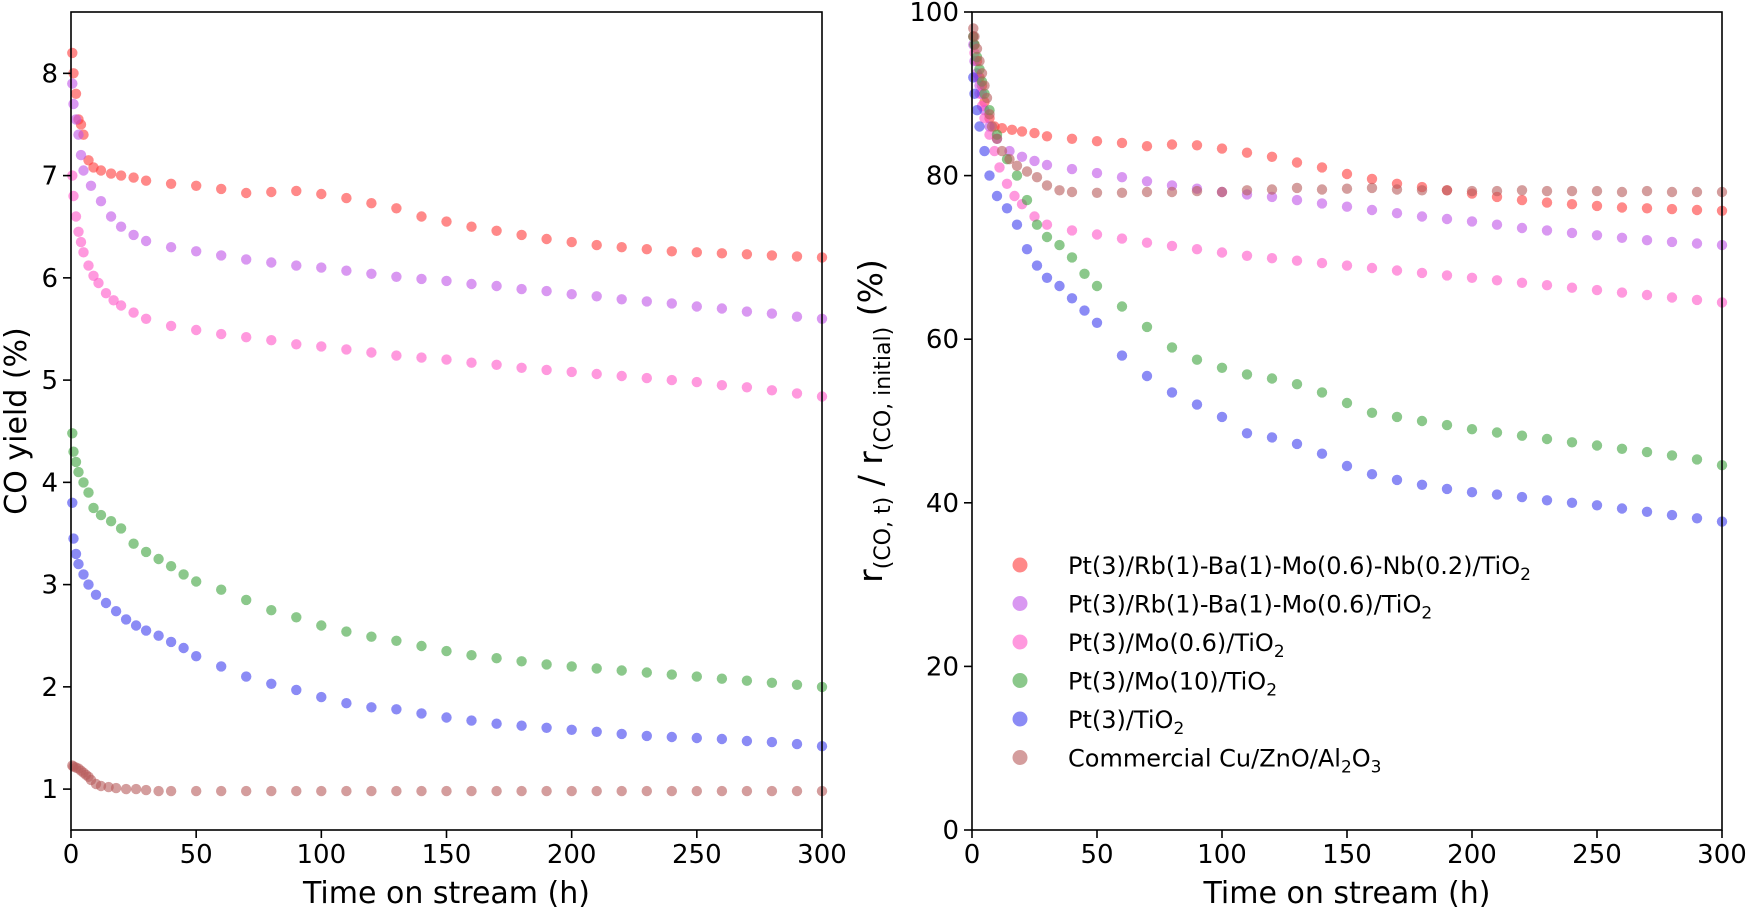  What do you see at coordinates (1172, 684) in the screenshot?
I see `legend-label: Pt(3)/Mo(10)/TiO2` at bounding box center [1172, 684].